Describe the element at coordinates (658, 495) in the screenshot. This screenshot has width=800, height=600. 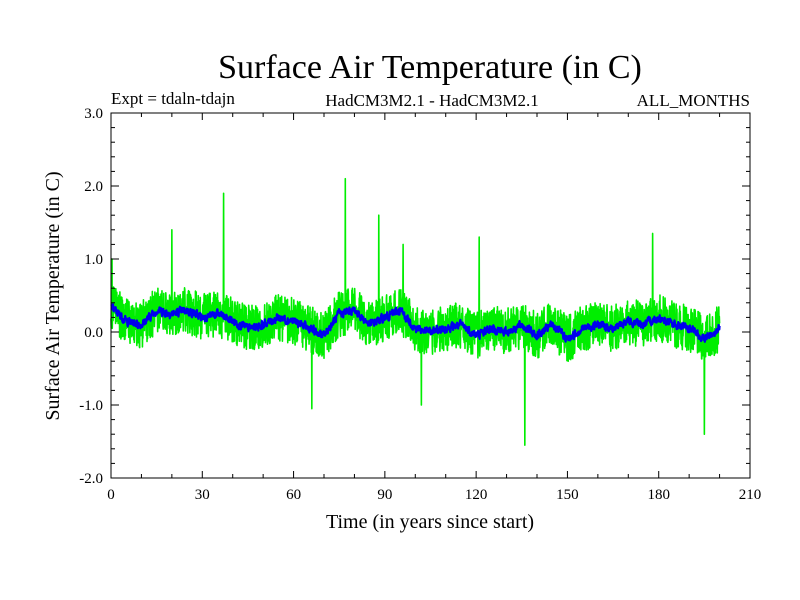
I see `x-tick-label: 180` at that location.